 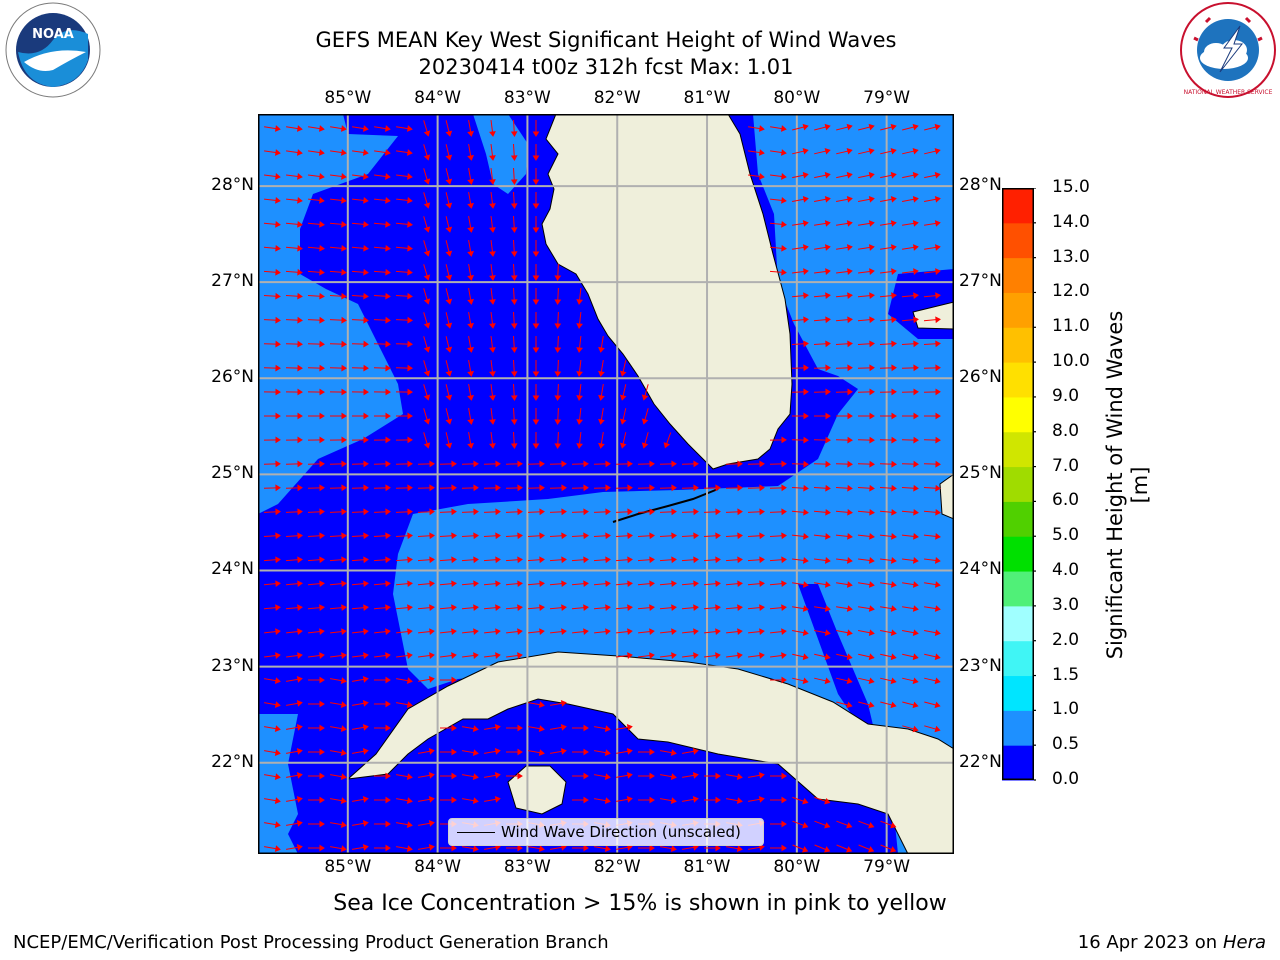 What do you see at coordinates (1228, 92) in the screenshot?
I see `nws-logo-text: NATIONAL WEATHER SERVICE` at bounding box center [1228, 92].